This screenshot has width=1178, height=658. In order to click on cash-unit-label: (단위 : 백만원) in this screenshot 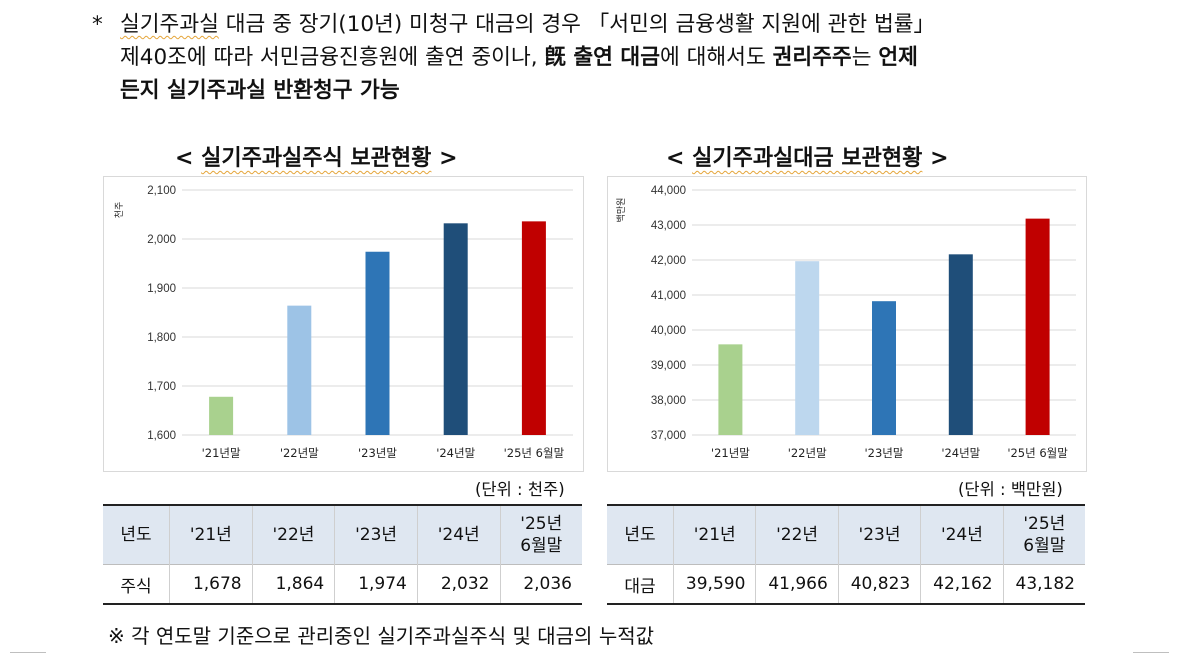, I will do `click(1010, 489)`.